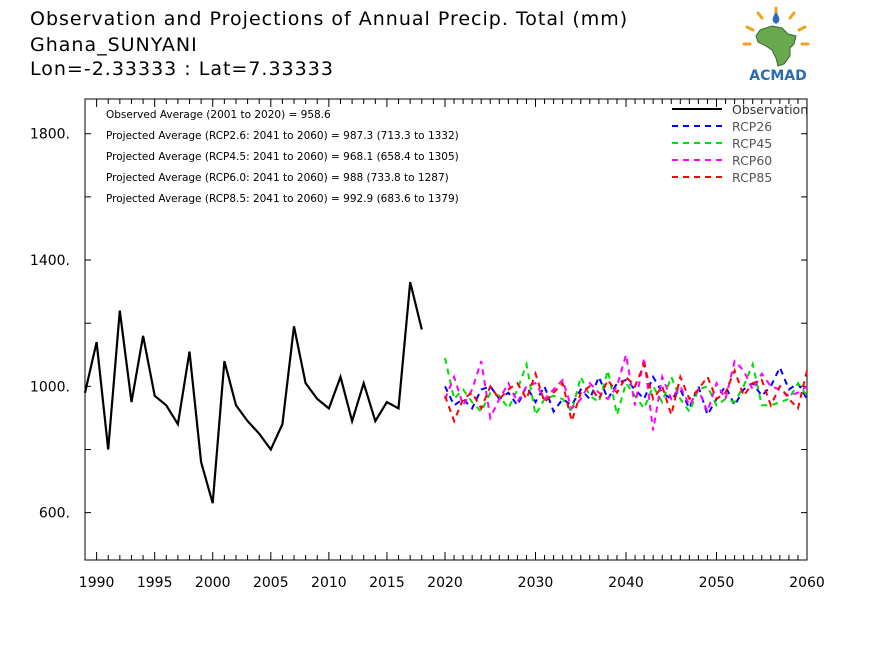 The height and width of the screenshot is (659, 879). What do you see at coordinates (50, 261) in the screenshot?
I see `y-tick-label: 1400.` at bounding box center [50, 261].